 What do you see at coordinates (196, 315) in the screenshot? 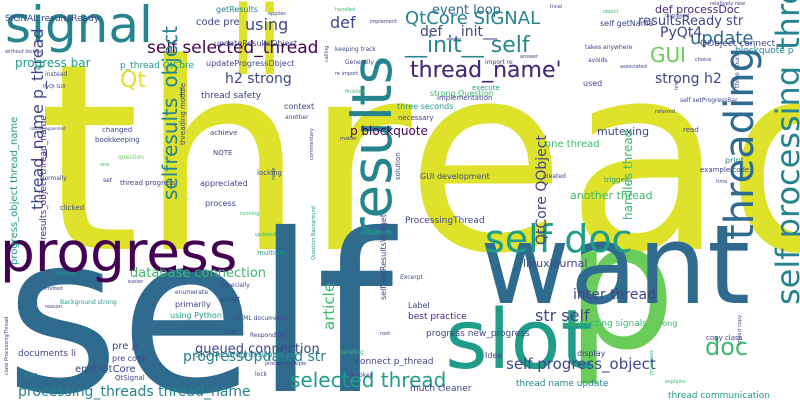
I see `word: using Python` at bounding box center [196, 315].